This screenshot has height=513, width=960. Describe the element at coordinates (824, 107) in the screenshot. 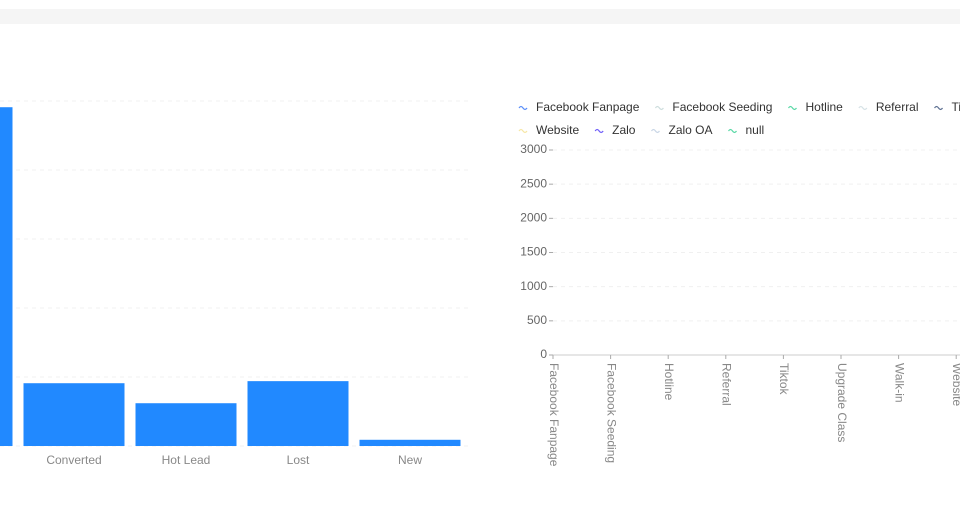

I see `legend-label: Hotline` at that location.